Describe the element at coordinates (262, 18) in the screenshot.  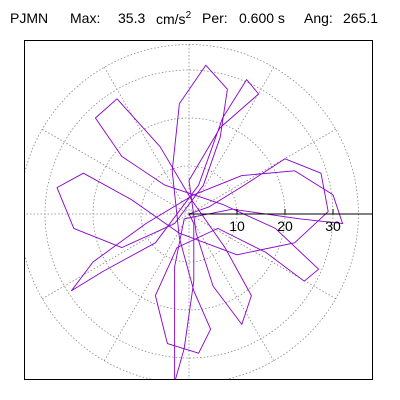
I see `period-value: 0.600 s` at that location.